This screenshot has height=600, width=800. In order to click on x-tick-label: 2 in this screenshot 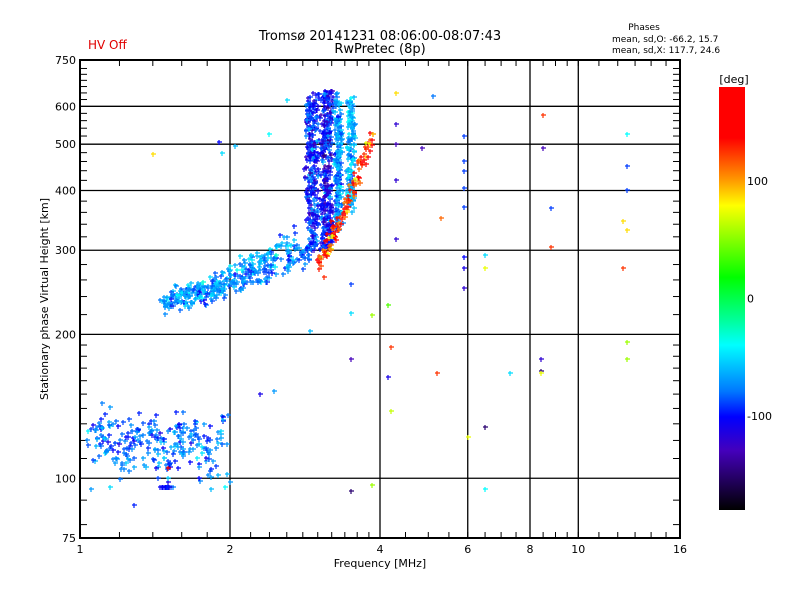, I will do `click(230, 549)`.